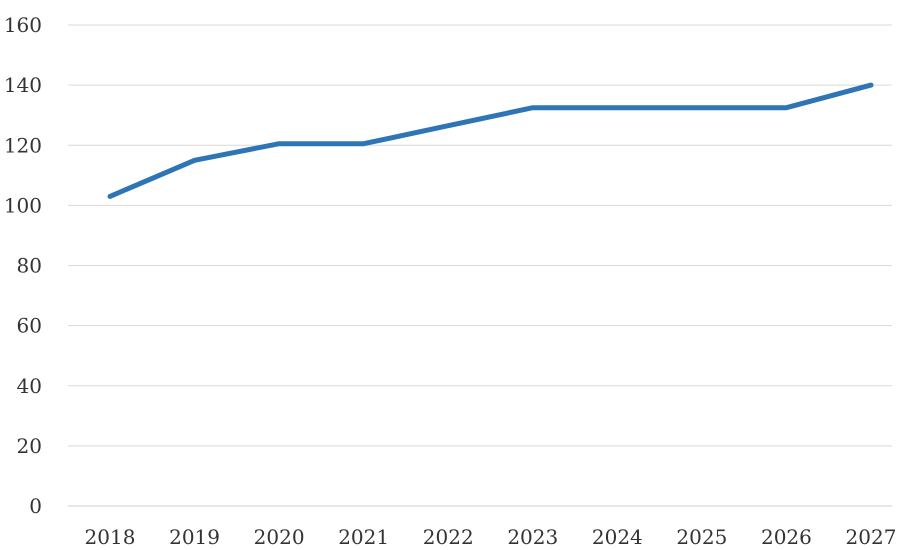  I want to click on x-axis-ticks: 2018 2019 2020 2021 2022 2023 2024 2025 2026 2027, so click(491, 537).